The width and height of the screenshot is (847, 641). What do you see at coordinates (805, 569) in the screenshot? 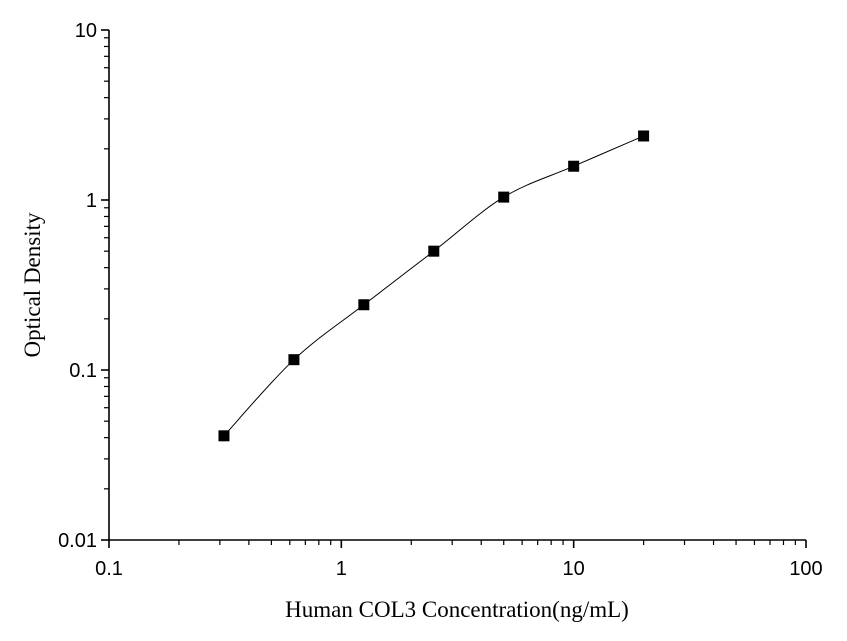
I see `x-tick-label: 100` at bounding box center [805, 569].